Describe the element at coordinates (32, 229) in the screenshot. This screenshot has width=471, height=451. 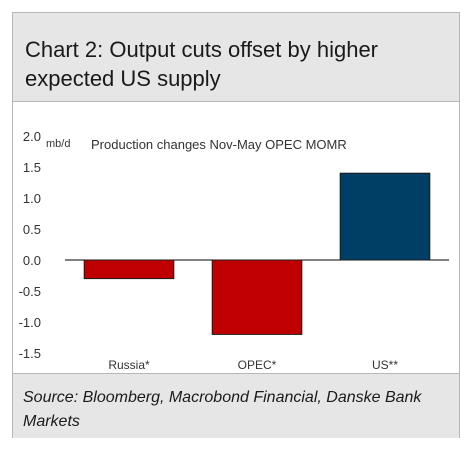
I see `y-tick-label: 0.5` at that location.